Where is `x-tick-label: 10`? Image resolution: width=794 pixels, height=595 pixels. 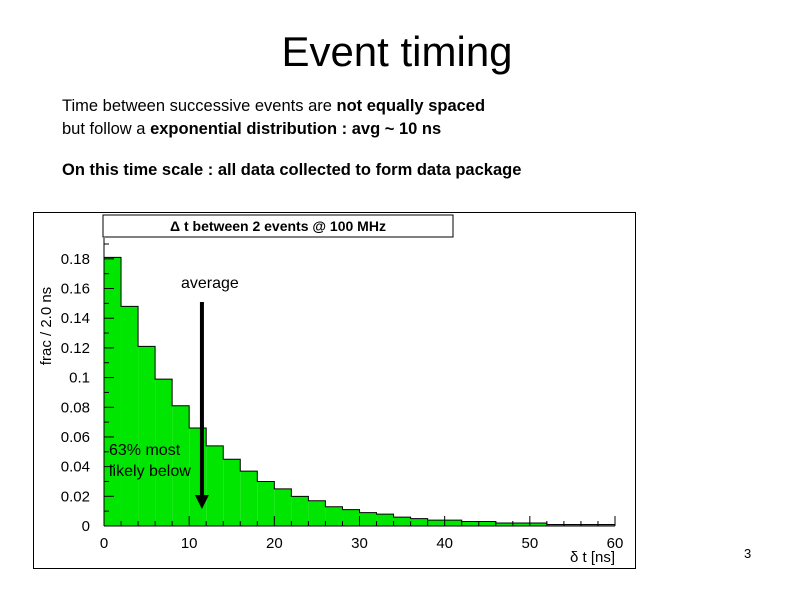 x-tick-label: 10 is located at coordinates (189, 543).